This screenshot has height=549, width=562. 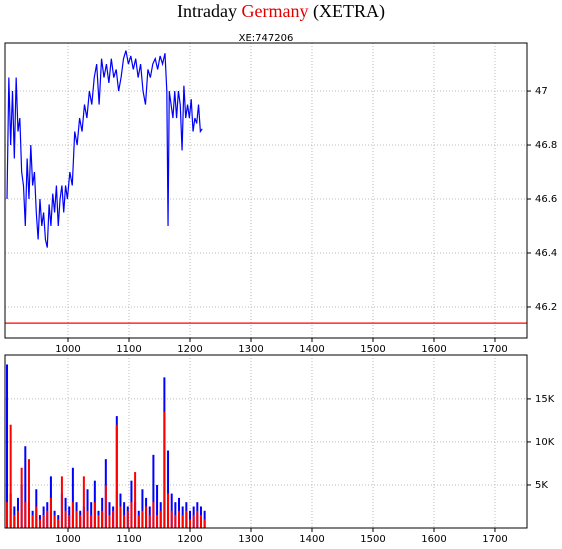 I want to click on y-tick-label: 46.6, so click(x=546, y=199).